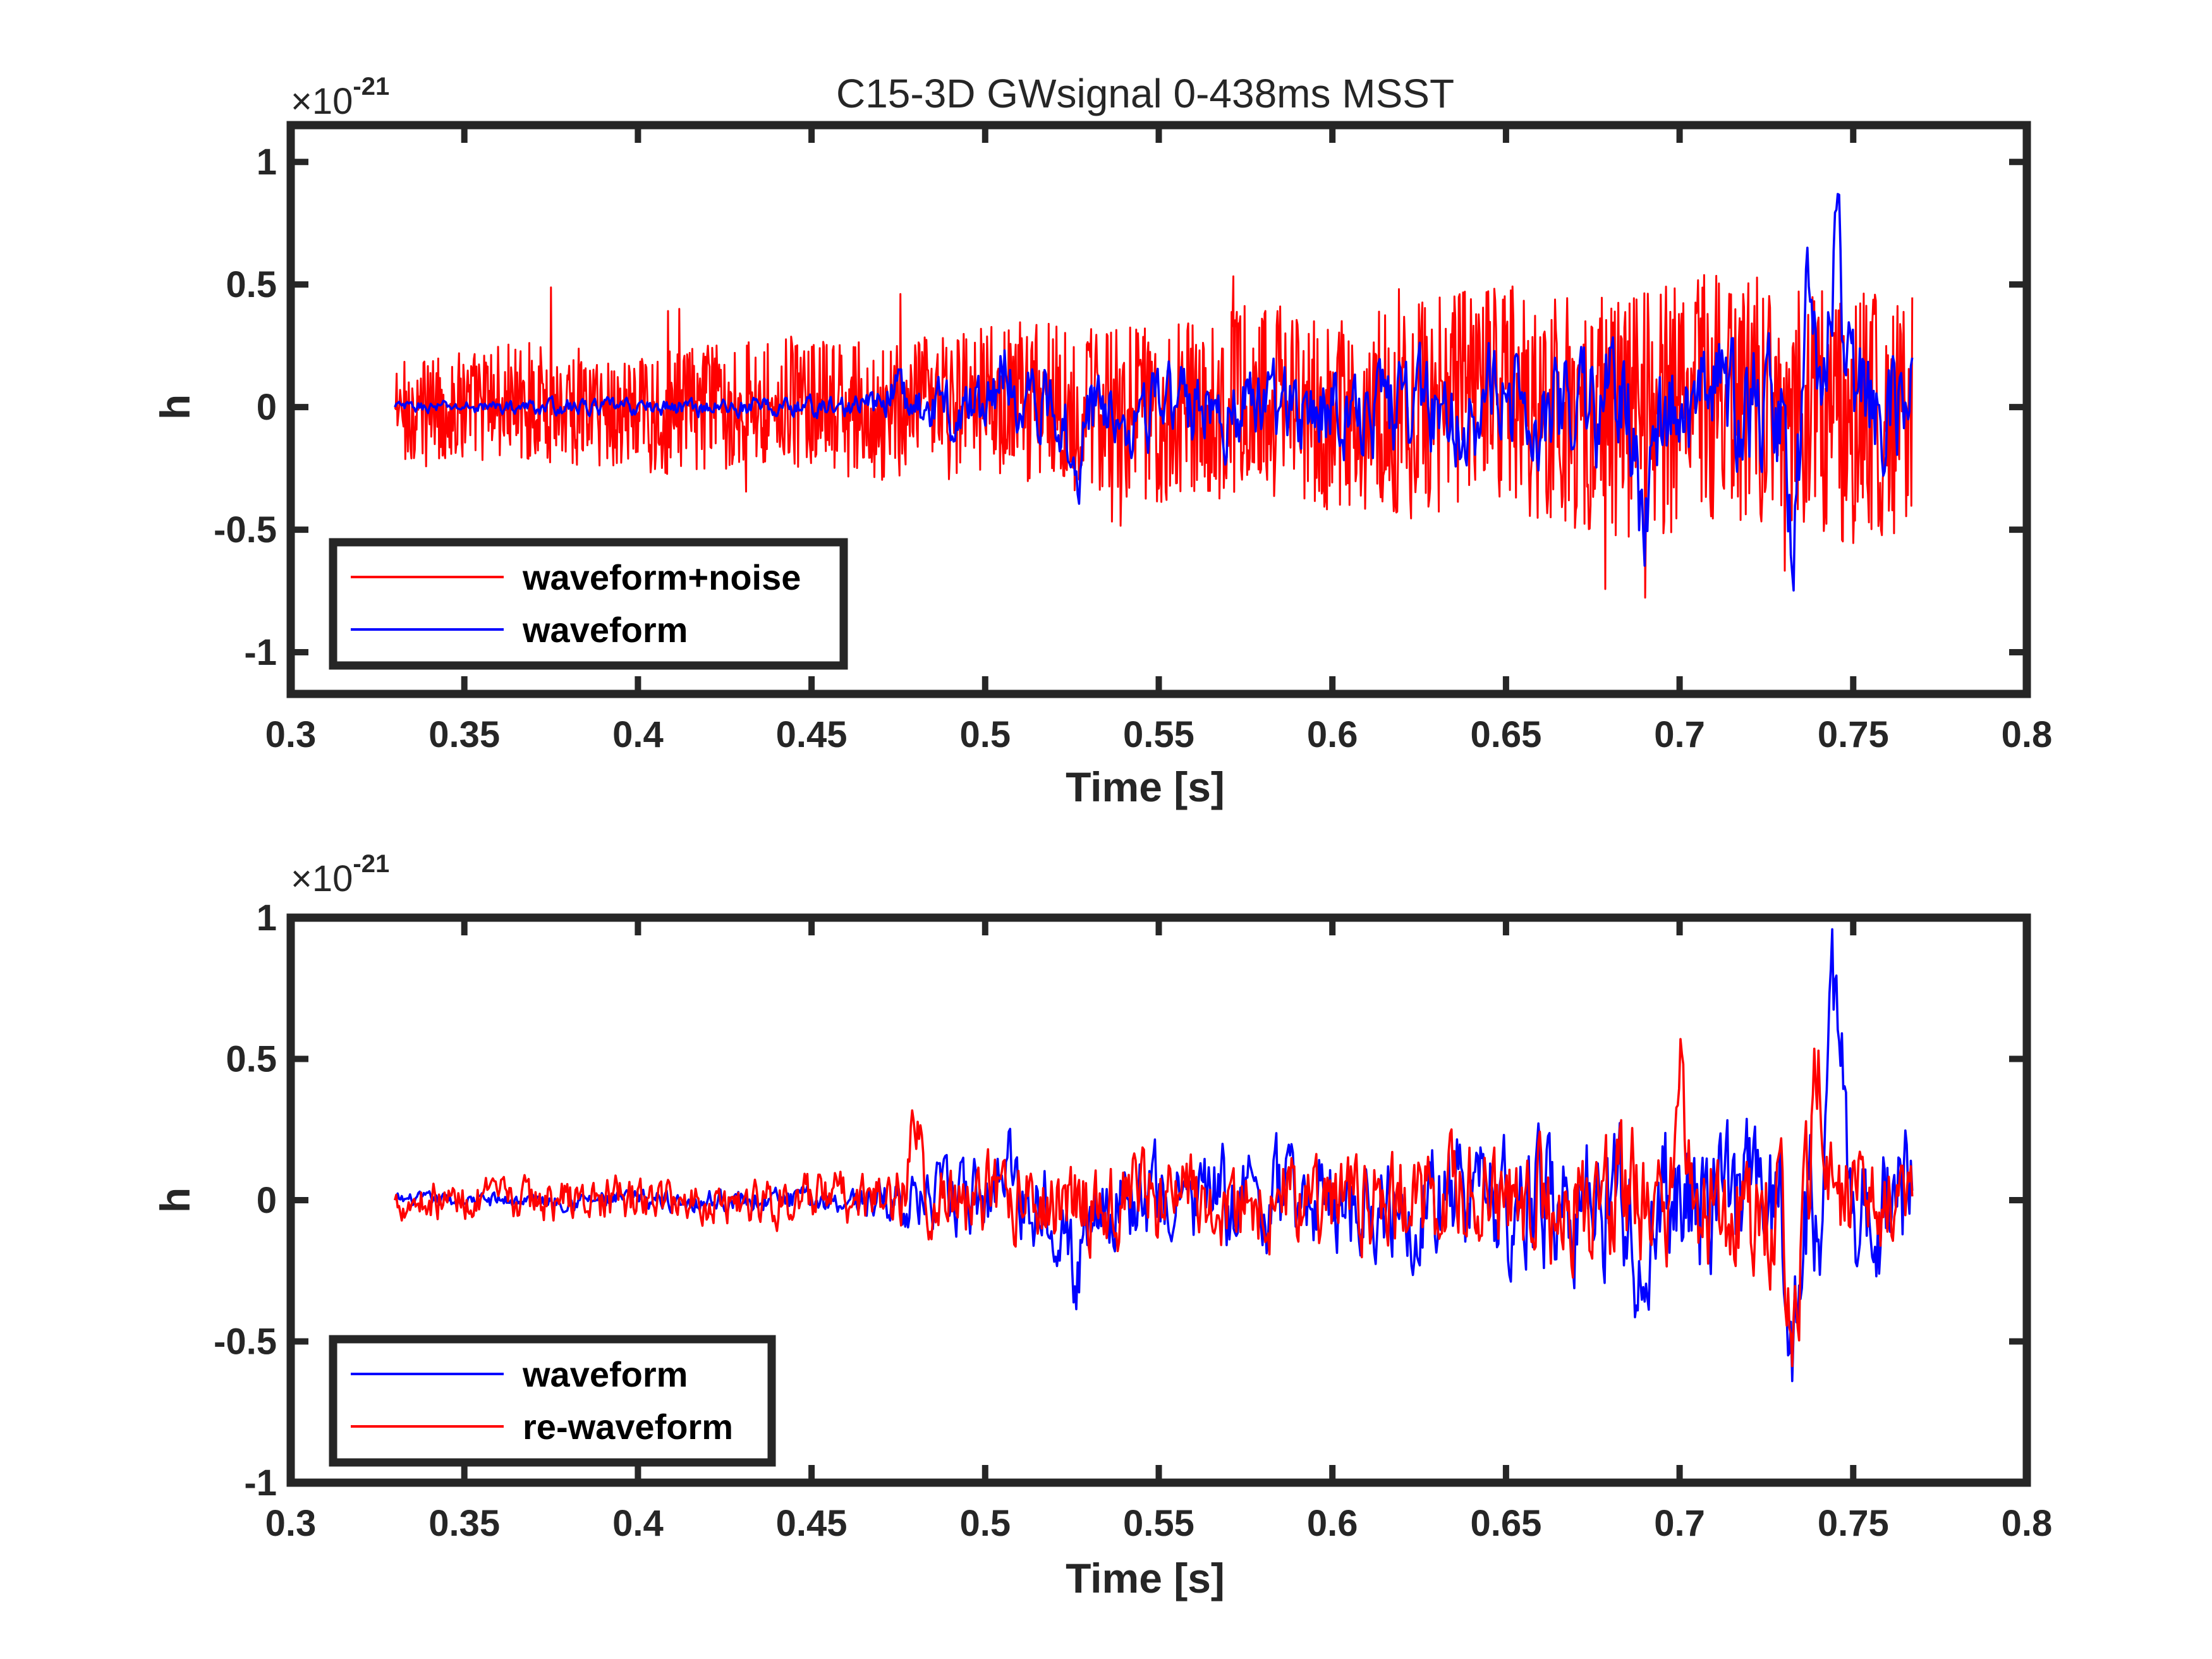  I want to click on top-x-tick-label: 0.3, so click(291, 734).